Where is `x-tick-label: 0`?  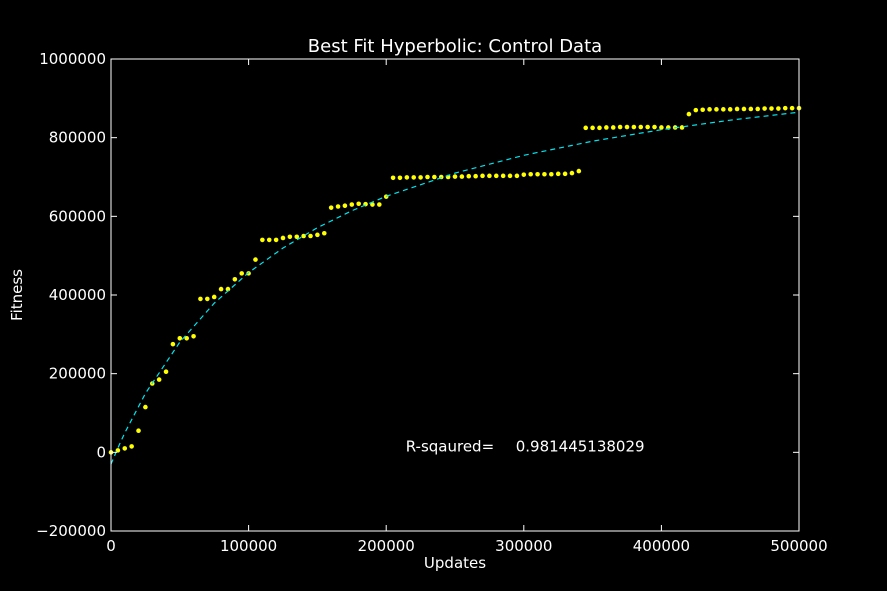
x-tick-label: 0 is located at coordinates (111, 546).